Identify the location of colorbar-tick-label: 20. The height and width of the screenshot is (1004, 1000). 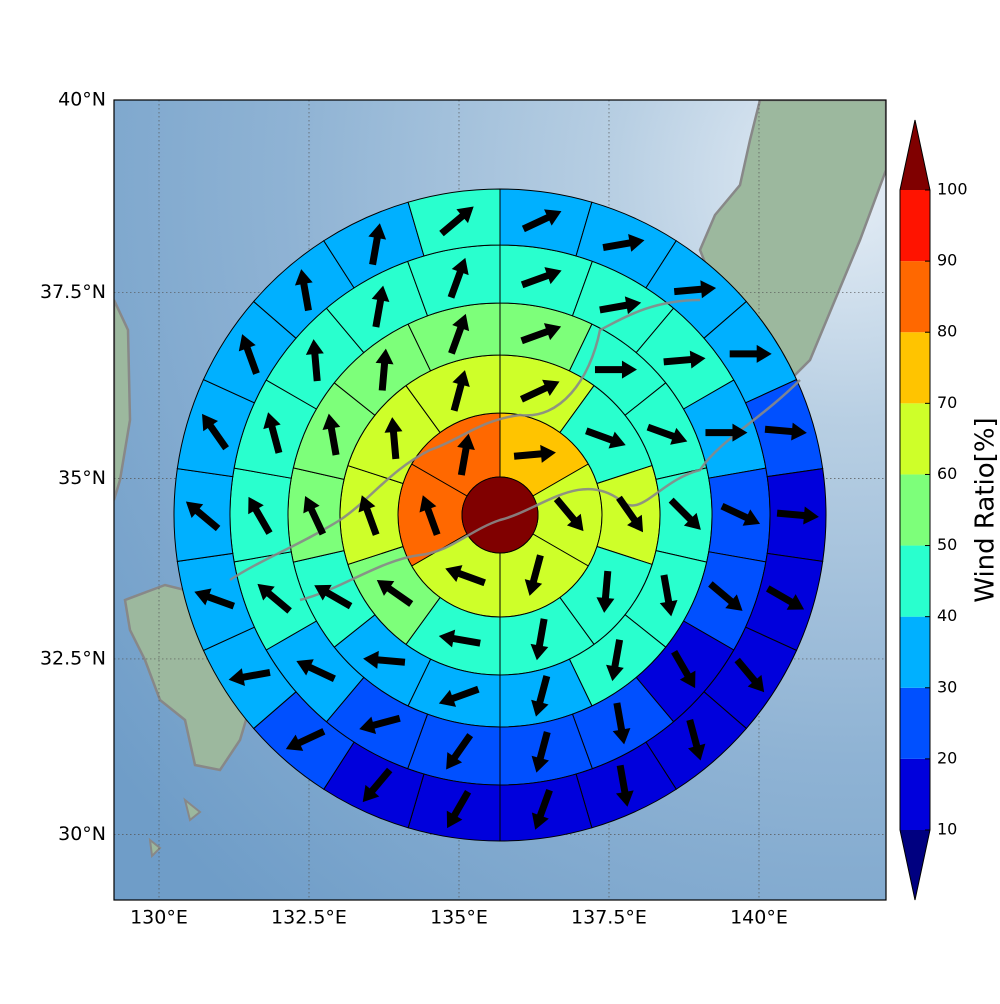
(947, 757).